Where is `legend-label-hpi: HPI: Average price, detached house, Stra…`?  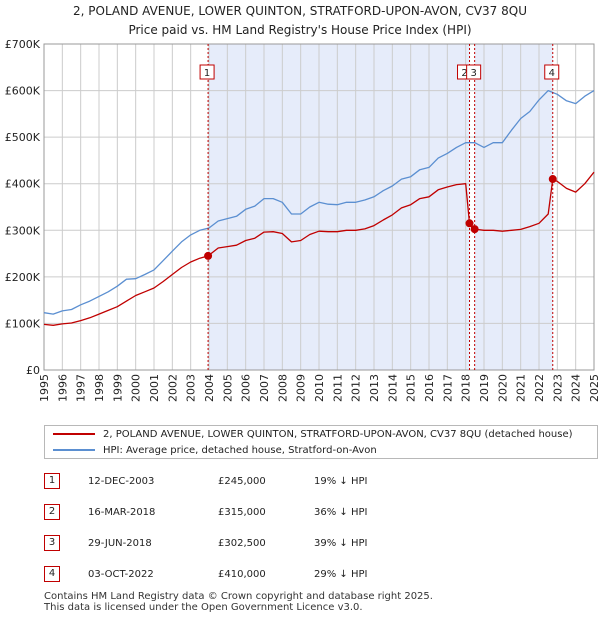 legend-label-hpi: HPI: Average price, detached house, Stra… is located at coordinates (240, 450).